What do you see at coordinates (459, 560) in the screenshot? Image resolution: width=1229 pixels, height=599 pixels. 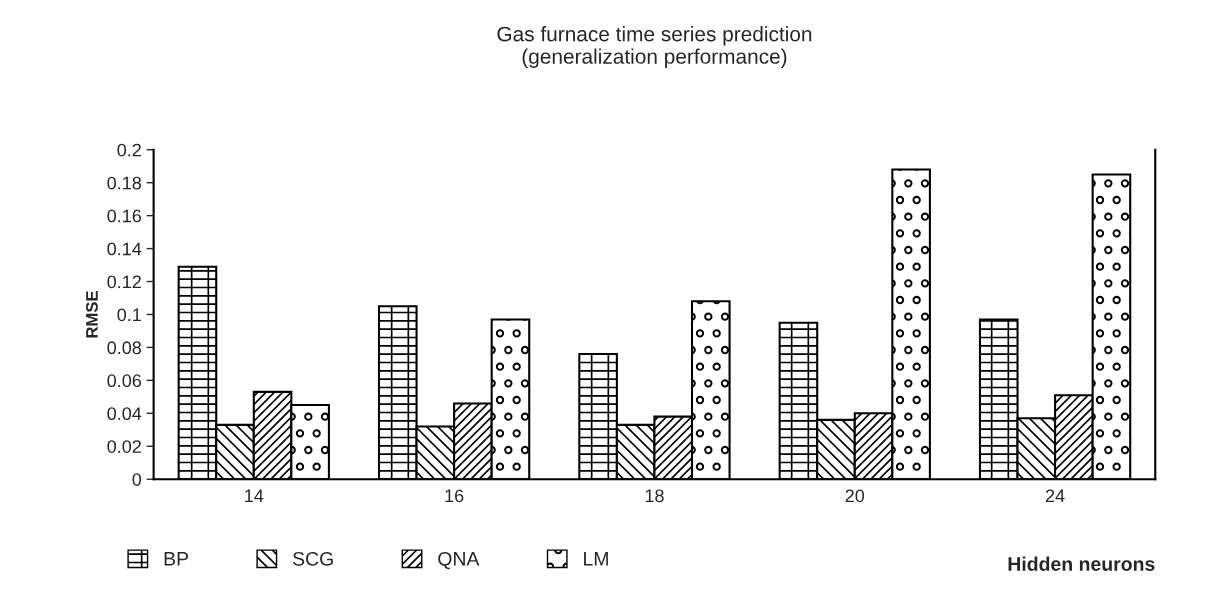 I see `legend-label: QNA` at bounding box center [459, 560].